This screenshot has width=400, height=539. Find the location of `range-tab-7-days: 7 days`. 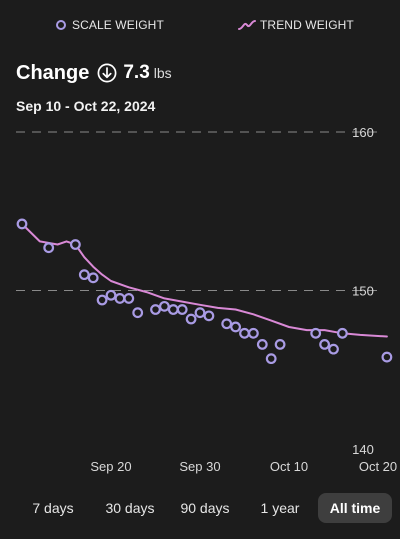

range-tab-7-days: 7 days is located at coordinates (53, 508).